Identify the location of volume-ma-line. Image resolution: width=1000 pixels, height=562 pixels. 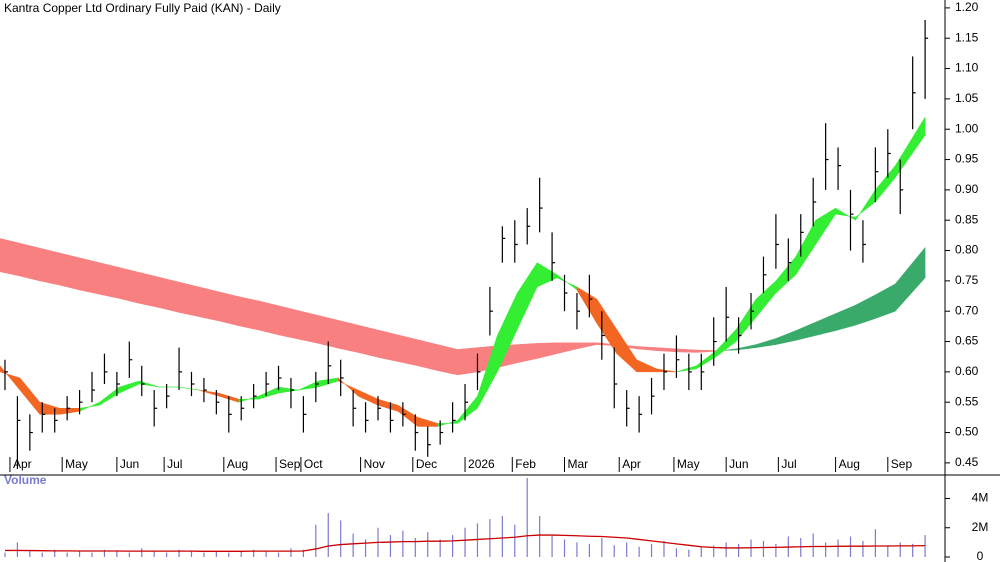
(465, 543).